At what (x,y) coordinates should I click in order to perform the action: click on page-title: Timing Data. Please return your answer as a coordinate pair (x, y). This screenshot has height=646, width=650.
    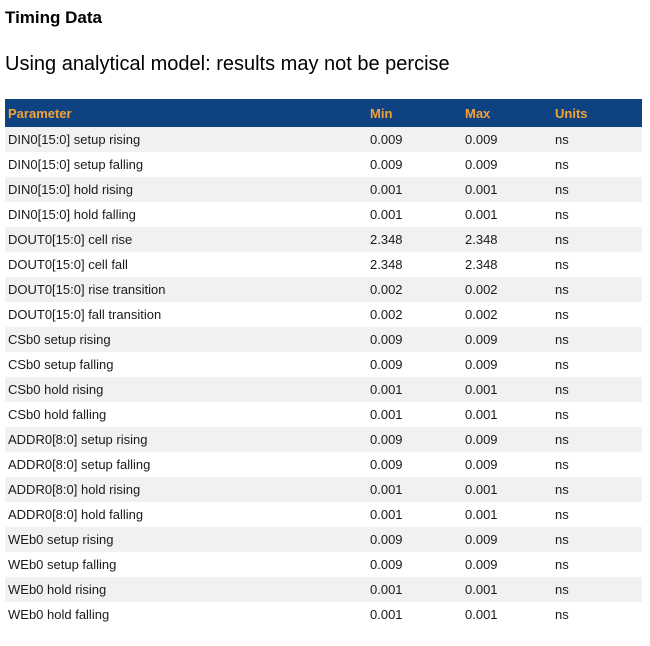
    Looking at the image, I should click on (53, 17).